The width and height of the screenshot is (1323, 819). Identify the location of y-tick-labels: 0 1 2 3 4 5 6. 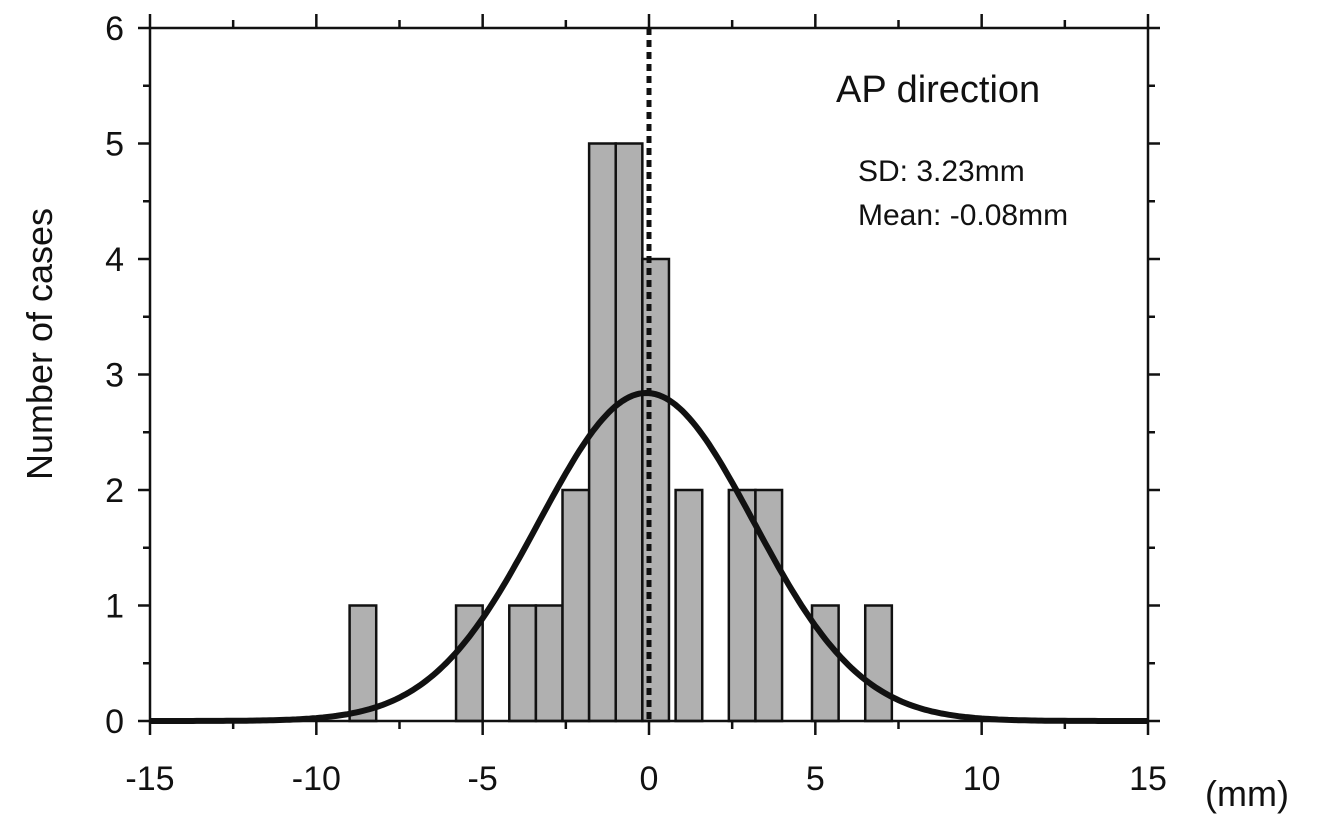
(114, 375).